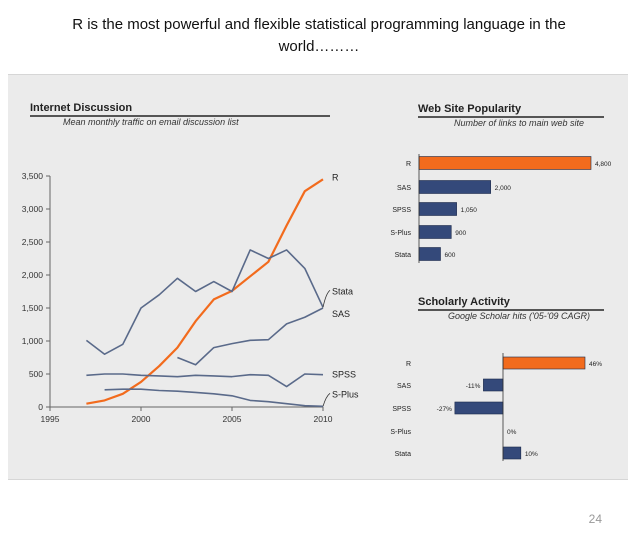  Describe the element at coordinates (36, 374) in the screenshot. I see `y-tick-label: 500` at that location.